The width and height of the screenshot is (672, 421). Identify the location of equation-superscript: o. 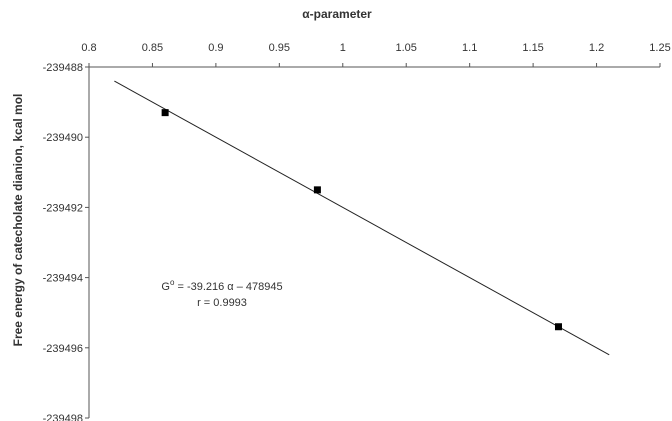
(172, 282).